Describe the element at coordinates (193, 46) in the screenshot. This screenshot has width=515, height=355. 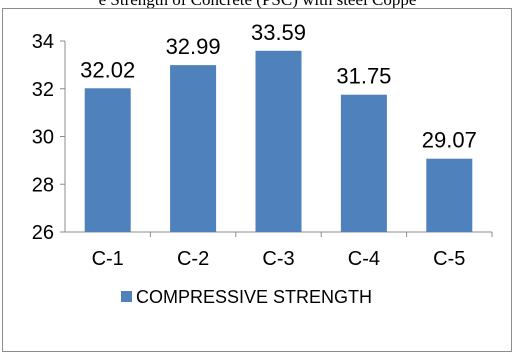
I see `data-label-c-2: 32.99` at that location.